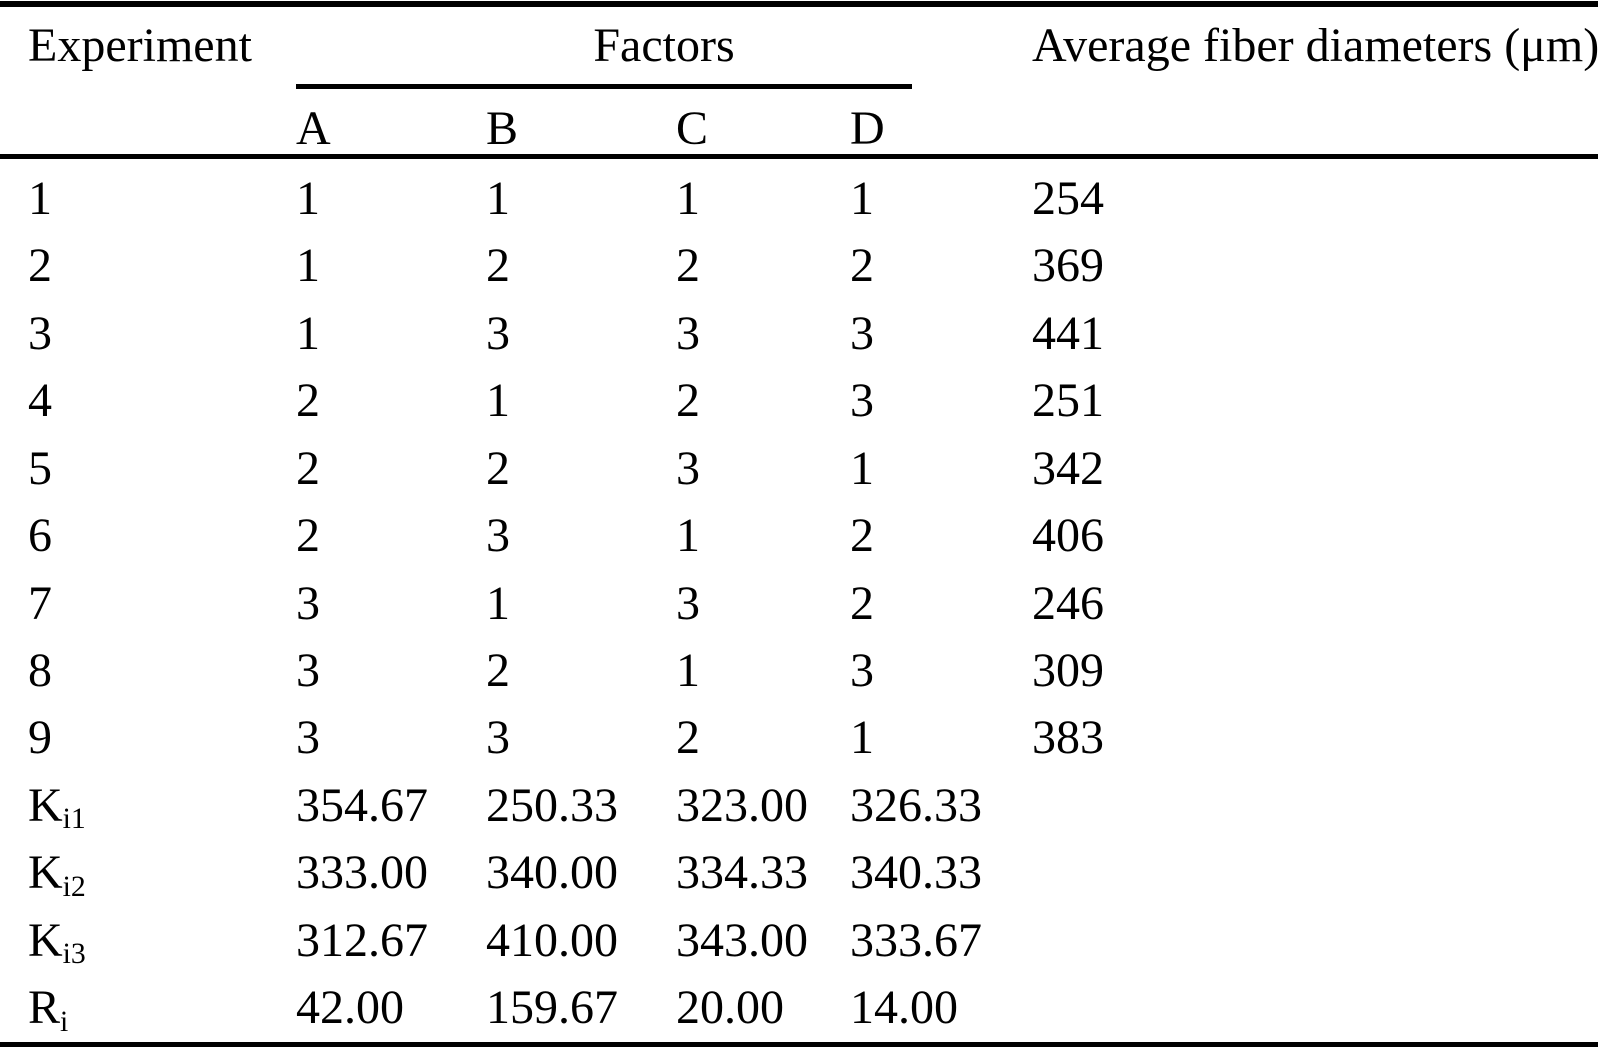  What do you see at coordinates (1068, 536) in the screenshot?
I see `avg-diameter-value: 406` at bounding box center [1068, 536].